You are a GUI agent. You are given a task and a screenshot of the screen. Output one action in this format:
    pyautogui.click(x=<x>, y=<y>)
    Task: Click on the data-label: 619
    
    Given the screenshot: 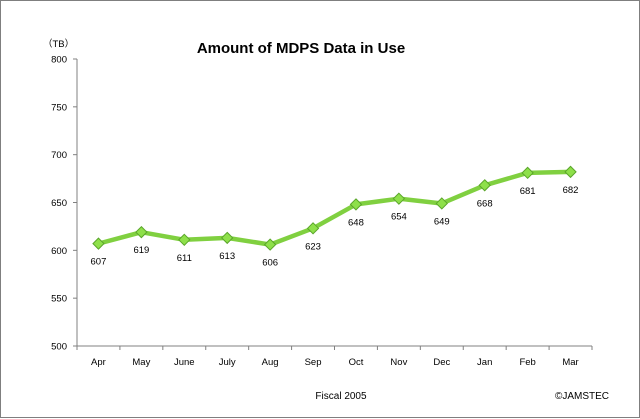 What is the action you would take?
    pyautogui.click(x=141, y=250)
    